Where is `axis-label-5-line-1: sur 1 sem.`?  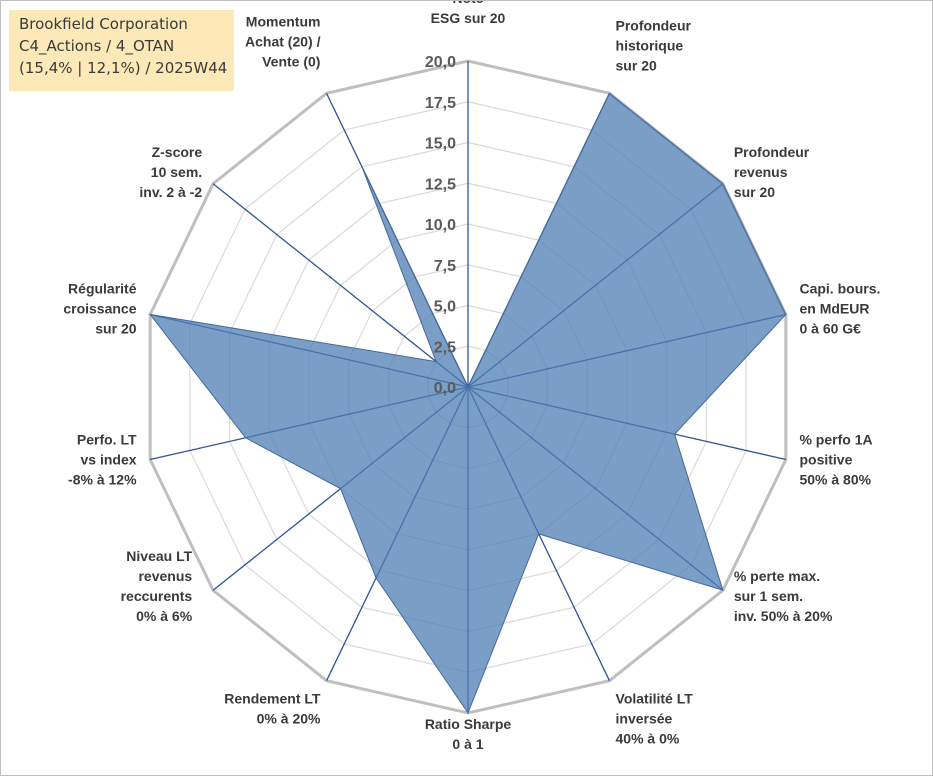
axis-label-5-line-1: sur 1 sem. is located at coordinates (768, 596).